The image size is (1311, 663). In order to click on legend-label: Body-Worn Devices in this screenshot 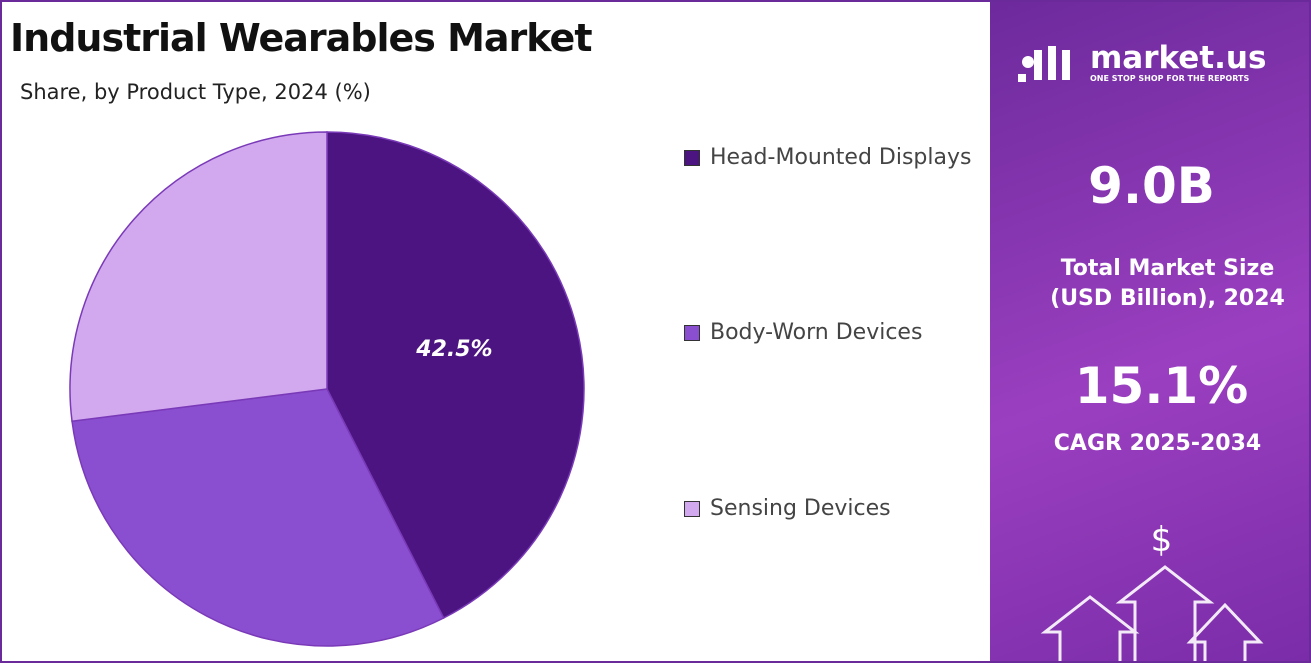, I will do `click(816, 332)`.